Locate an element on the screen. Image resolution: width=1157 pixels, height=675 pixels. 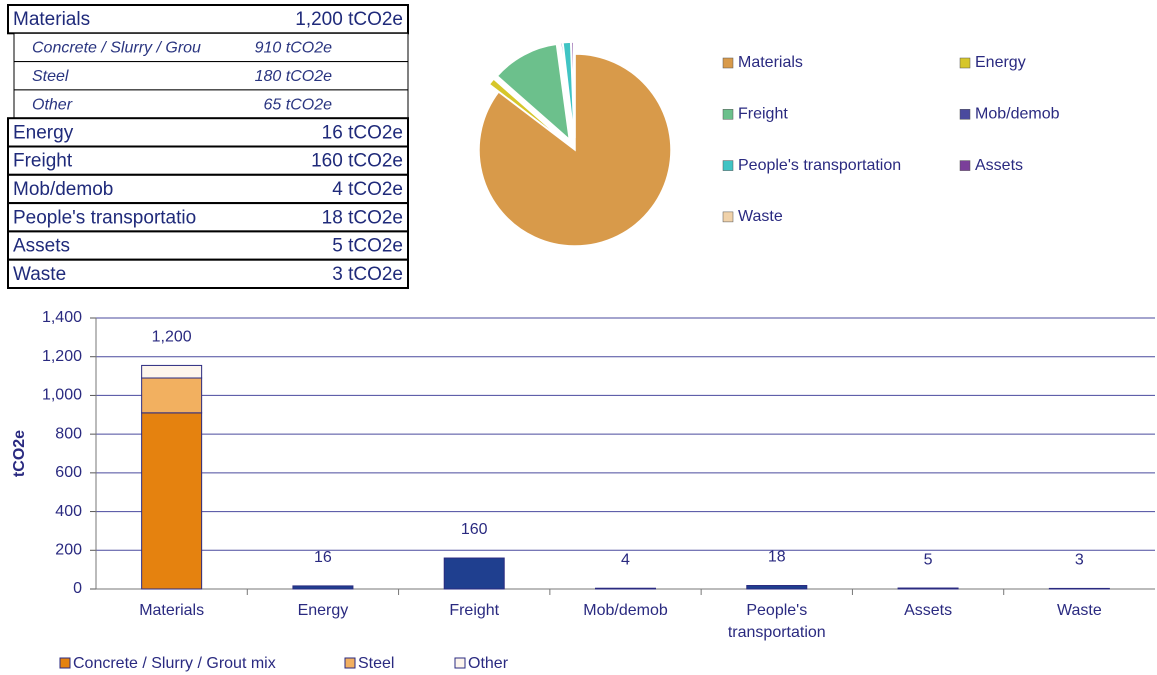
data-label: 160 is located at coordinates (474, 529).